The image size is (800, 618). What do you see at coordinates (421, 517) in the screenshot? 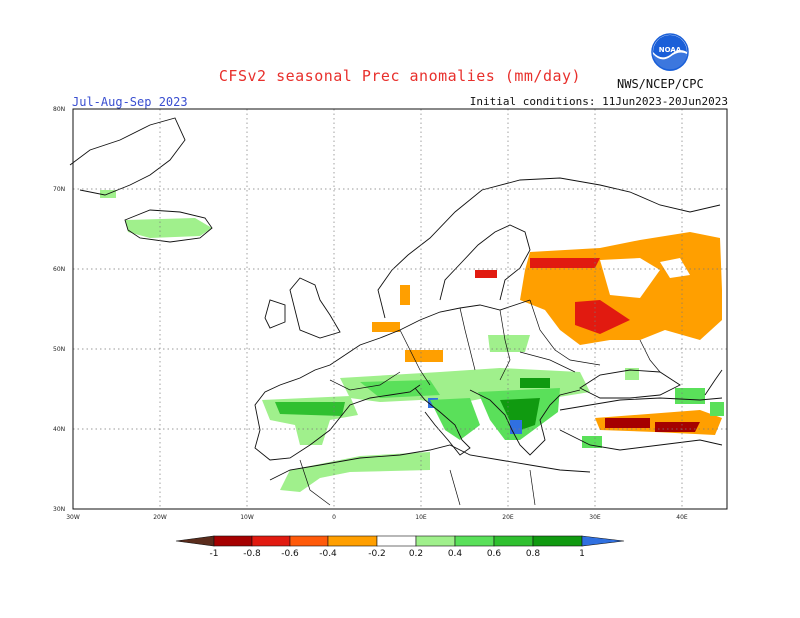
I see `lon-label: 10E` at bounding box center [421, 517].